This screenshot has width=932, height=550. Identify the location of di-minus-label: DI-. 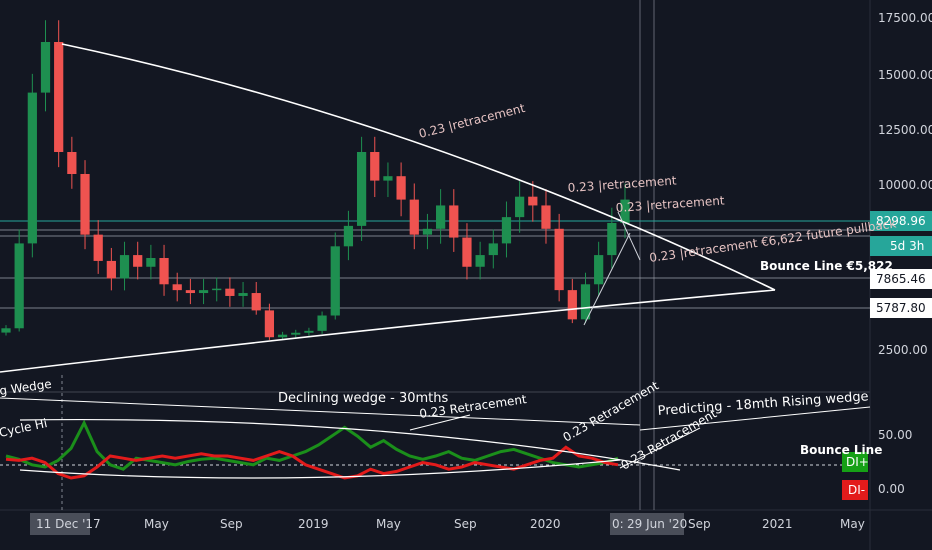
(856, 490).